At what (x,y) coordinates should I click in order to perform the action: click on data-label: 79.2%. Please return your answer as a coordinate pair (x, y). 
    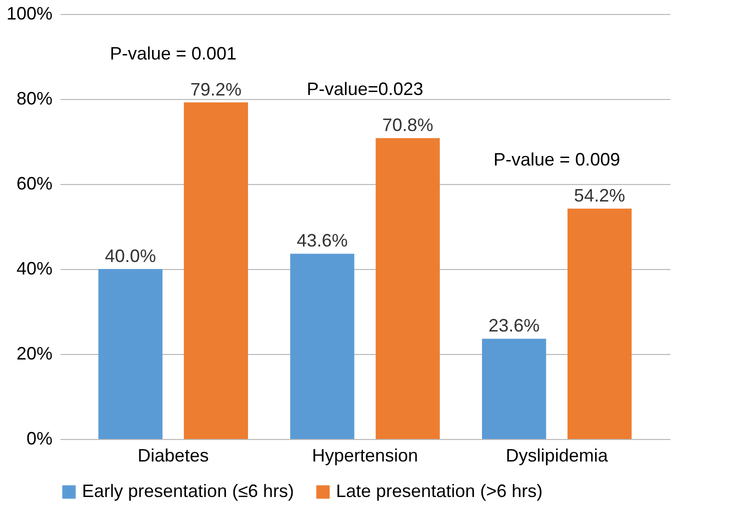
    Looking at the image, I should click on (216, 89).